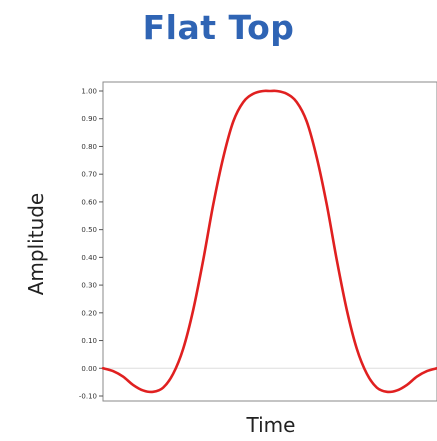  Describe the element at coordinates (89, 119) in the screenshot. I see `y-tick-label: 0.90` at that location.